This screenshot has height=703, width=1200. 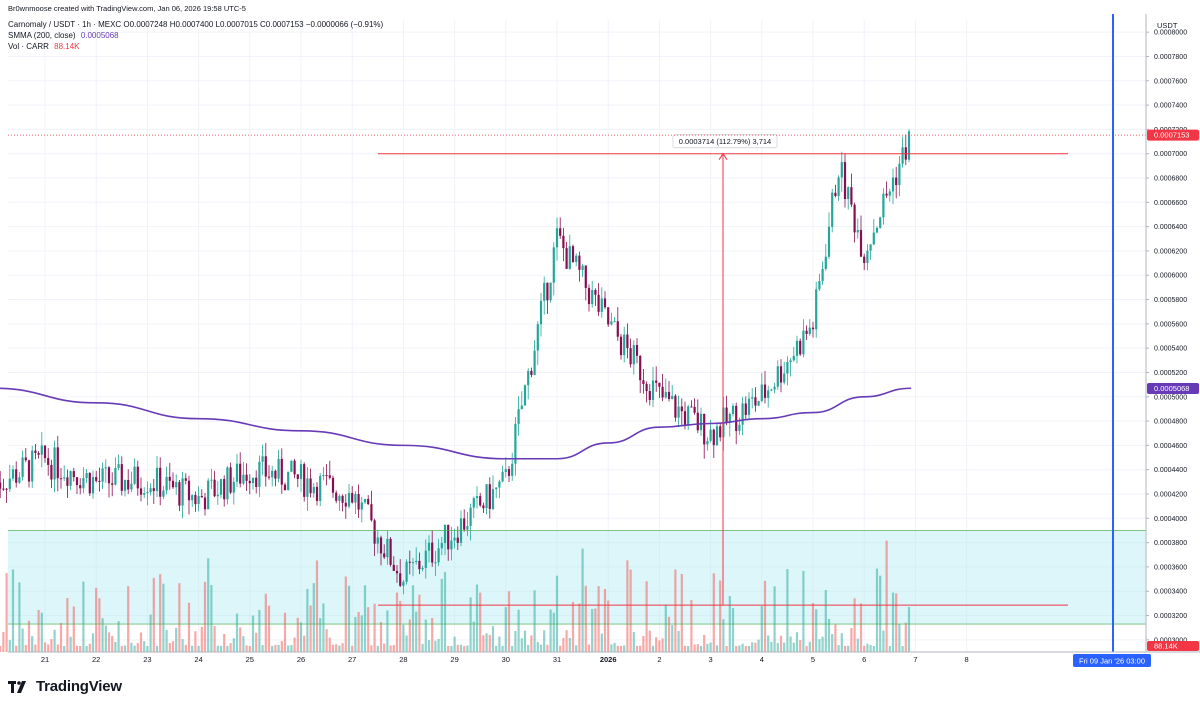 What do you see at coordinates (1170, 203) in the screenshot?
I see `price-tick-label: 0.0006600` at bounding box center [1170, 203].